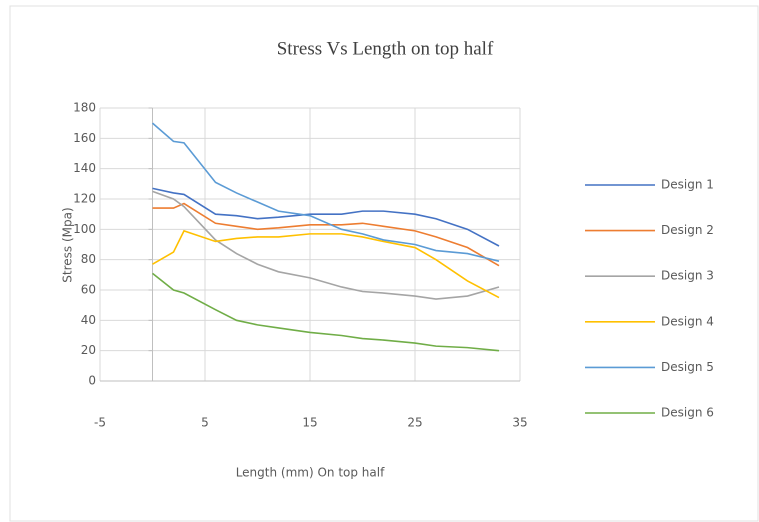 This screenshot has width=759, height=522. I want to click on x-tick-label: -5, so click(100, 423).